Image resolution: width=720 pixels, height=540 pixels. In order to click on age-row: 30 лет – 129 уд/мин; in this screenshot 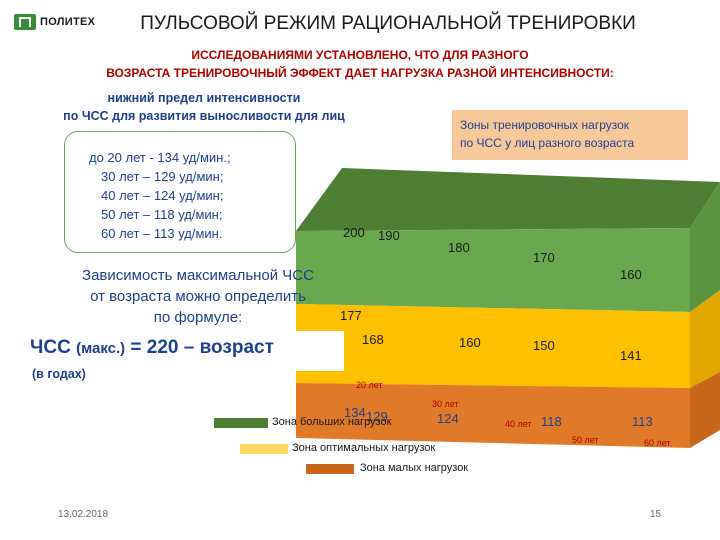, I will do `click(192, 176)`.